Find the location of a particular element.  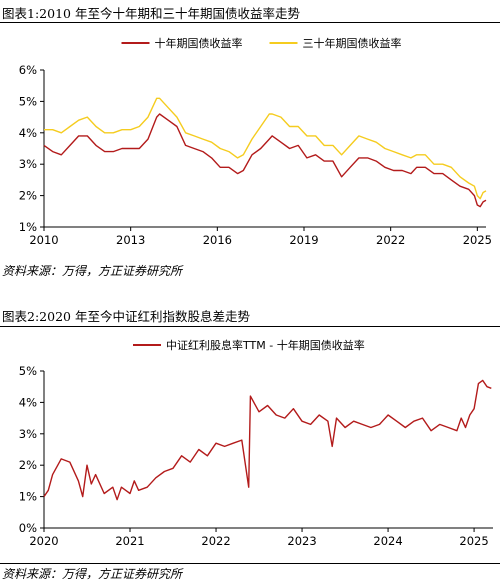

x-tick-label: 2019 is located at coordinates (303, 240).